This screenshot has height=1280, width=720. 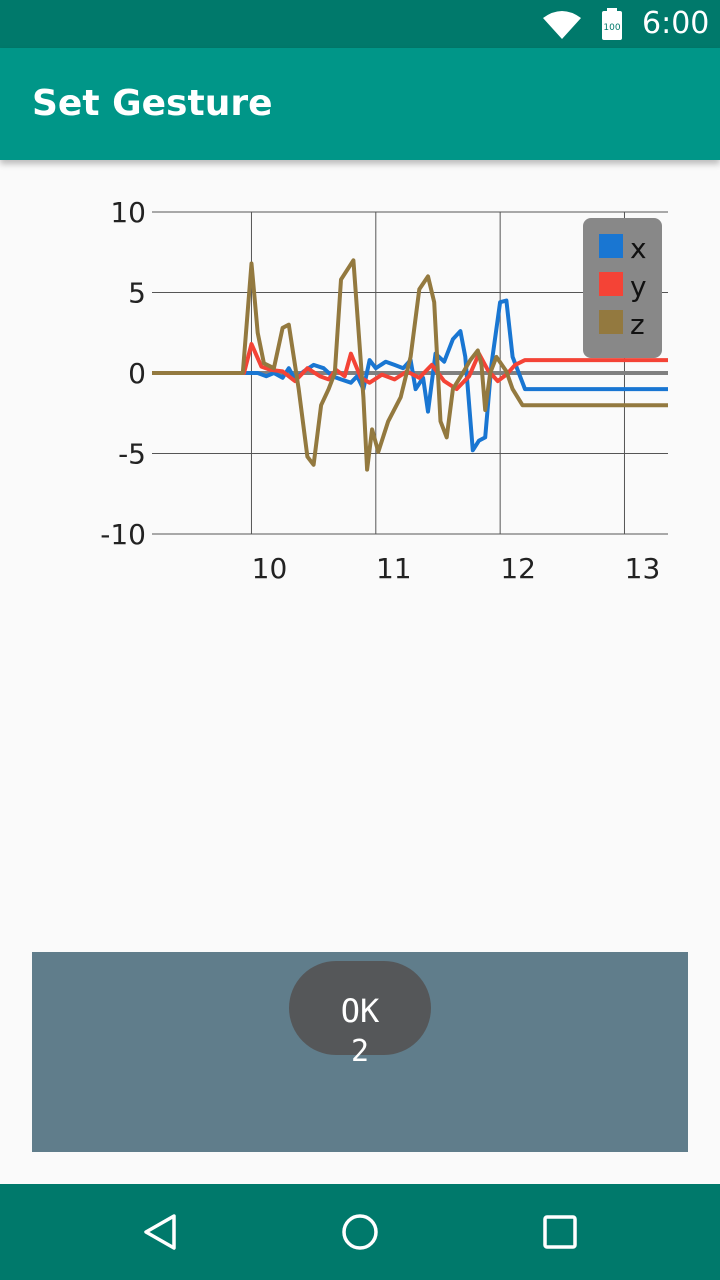 What do you see at coordinates (360, 1051) in the screenshot?
I see `gesture-counter: 2` at bounding box center [360, 1051].